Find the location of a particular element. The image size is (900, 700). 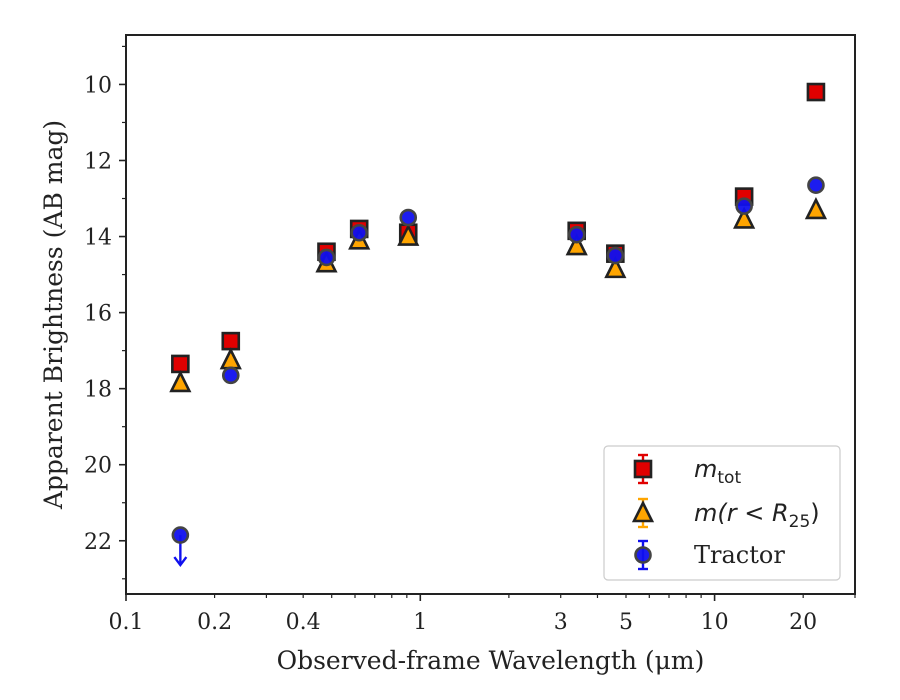

legend-item: m(r < R25) is located at coordinates (725, 514).